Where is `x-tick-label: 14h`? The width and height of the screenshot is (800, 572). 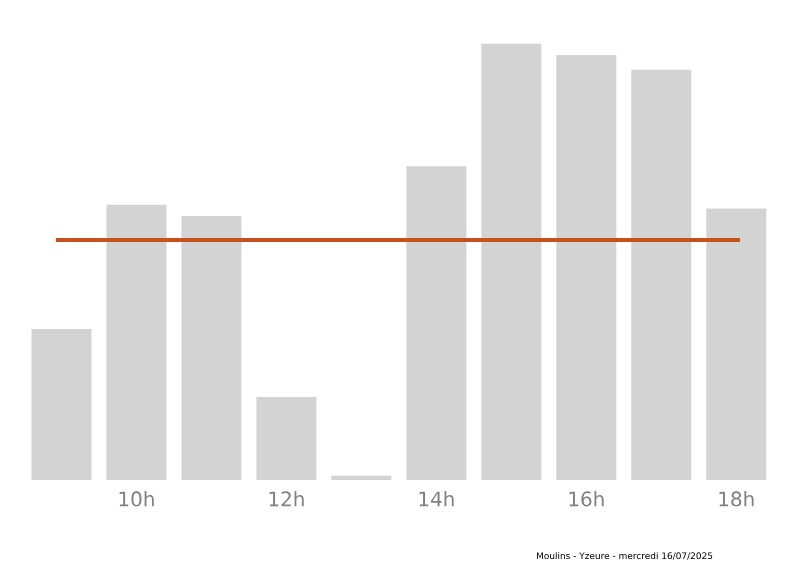
x-tick-label: 14h is located at coordinates (436, 499).